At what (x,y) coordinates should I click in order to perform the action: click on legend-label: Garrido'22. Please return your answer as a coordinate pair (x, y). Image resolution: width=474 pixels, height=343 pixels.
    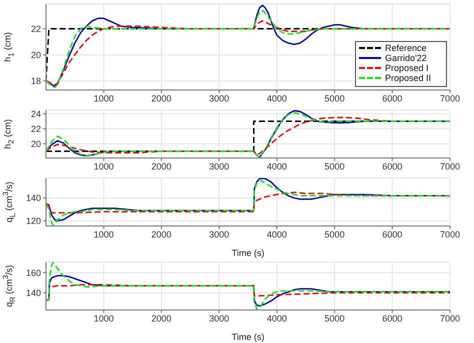
    Looking at the image, I should click on (406, 58).